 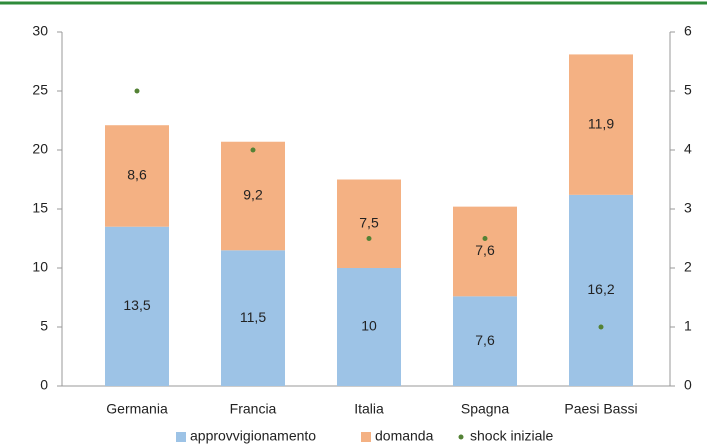 What do you see at coordinates (137, 409) in the screenshot?
I see `x-tick-label: Germania` at bounding box center [137, 409].